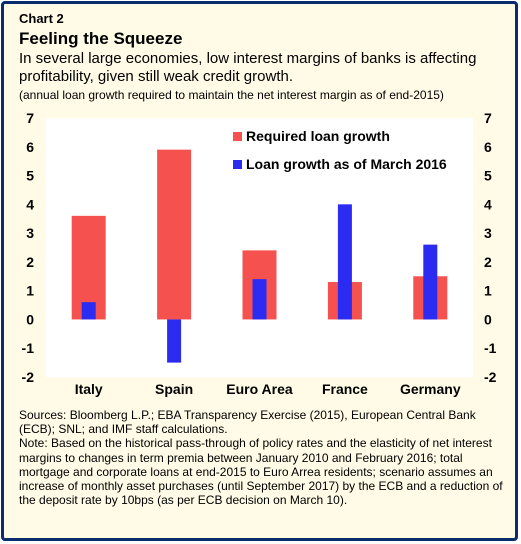 This screenshot has width=521, height=544. I want to click on y-tick-left: -1, so click(28, 348).